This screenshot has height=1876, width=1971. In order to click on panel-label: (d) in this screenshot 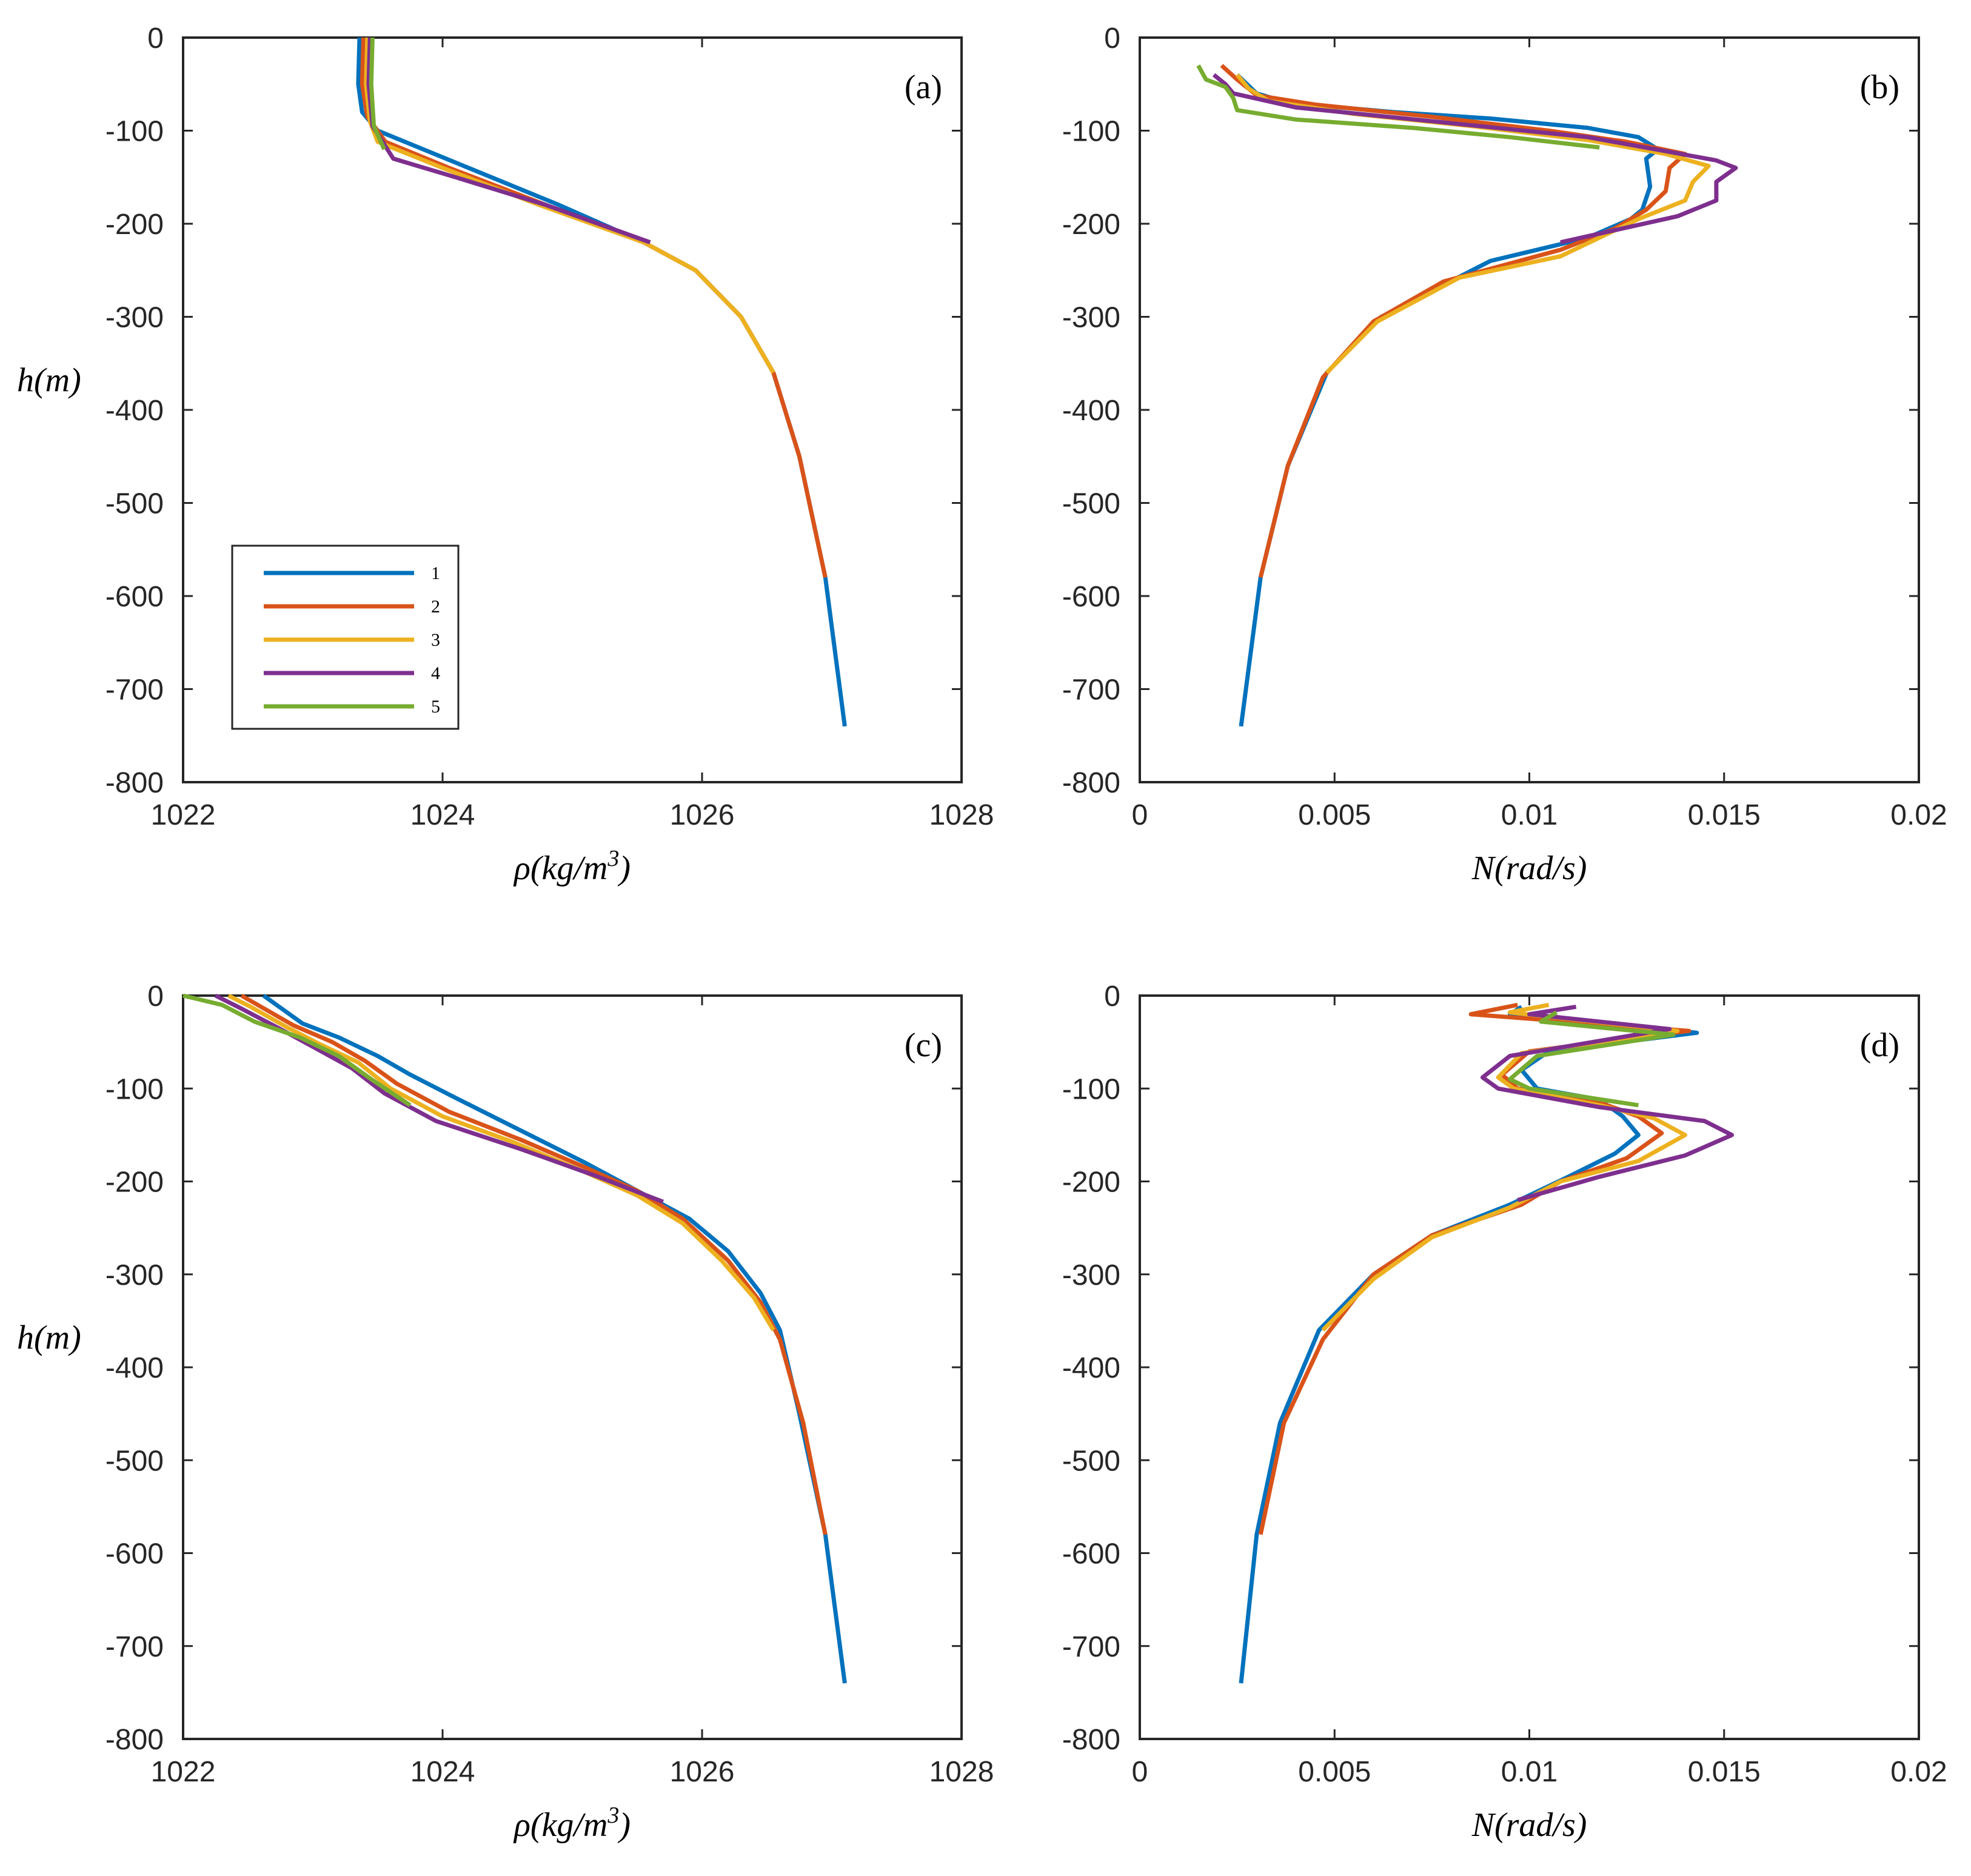, I will do `click(1879, 1045)`.